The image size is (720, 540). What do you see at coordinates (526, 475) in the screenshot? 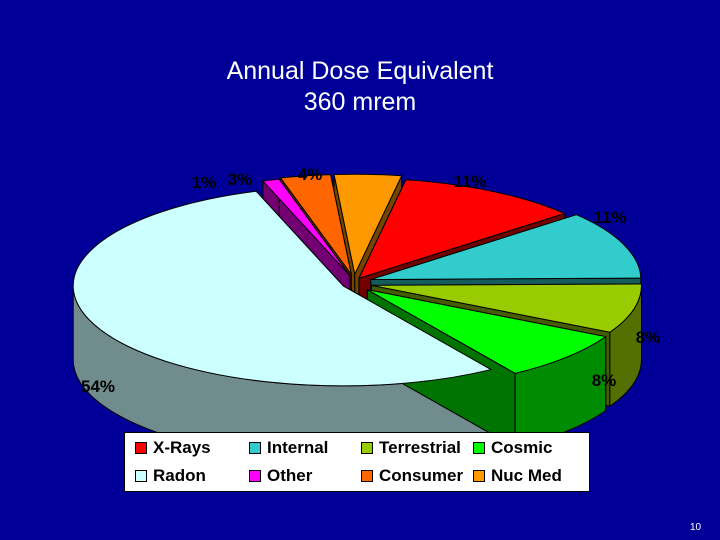
I see `legend-label: Nuc Med` at bounding box center [526, 475].